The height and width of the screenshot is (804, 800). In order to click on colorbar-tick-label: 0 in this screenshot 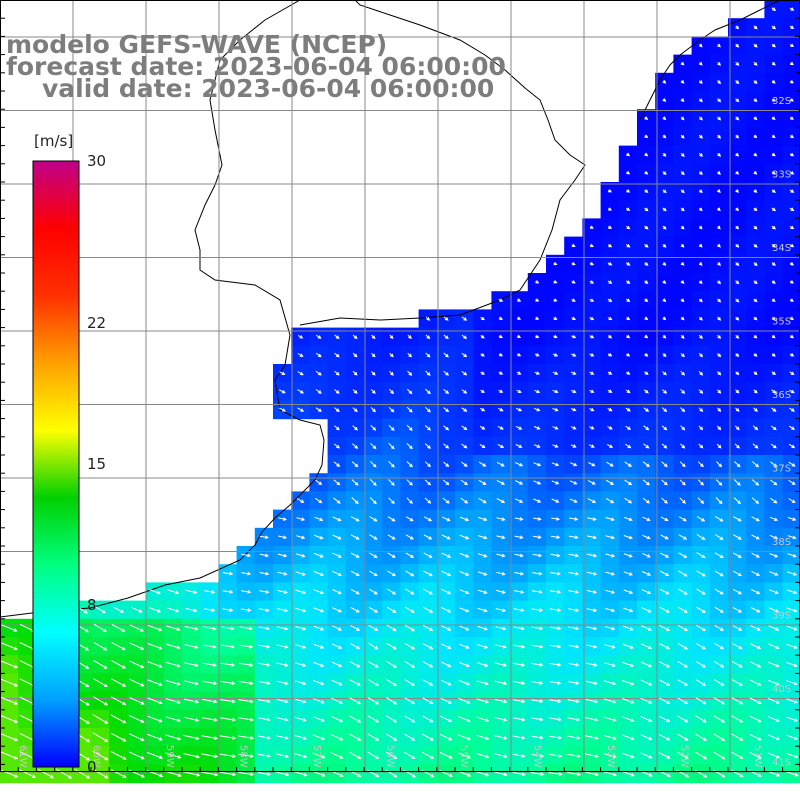, I will do `click(92, 767)`.